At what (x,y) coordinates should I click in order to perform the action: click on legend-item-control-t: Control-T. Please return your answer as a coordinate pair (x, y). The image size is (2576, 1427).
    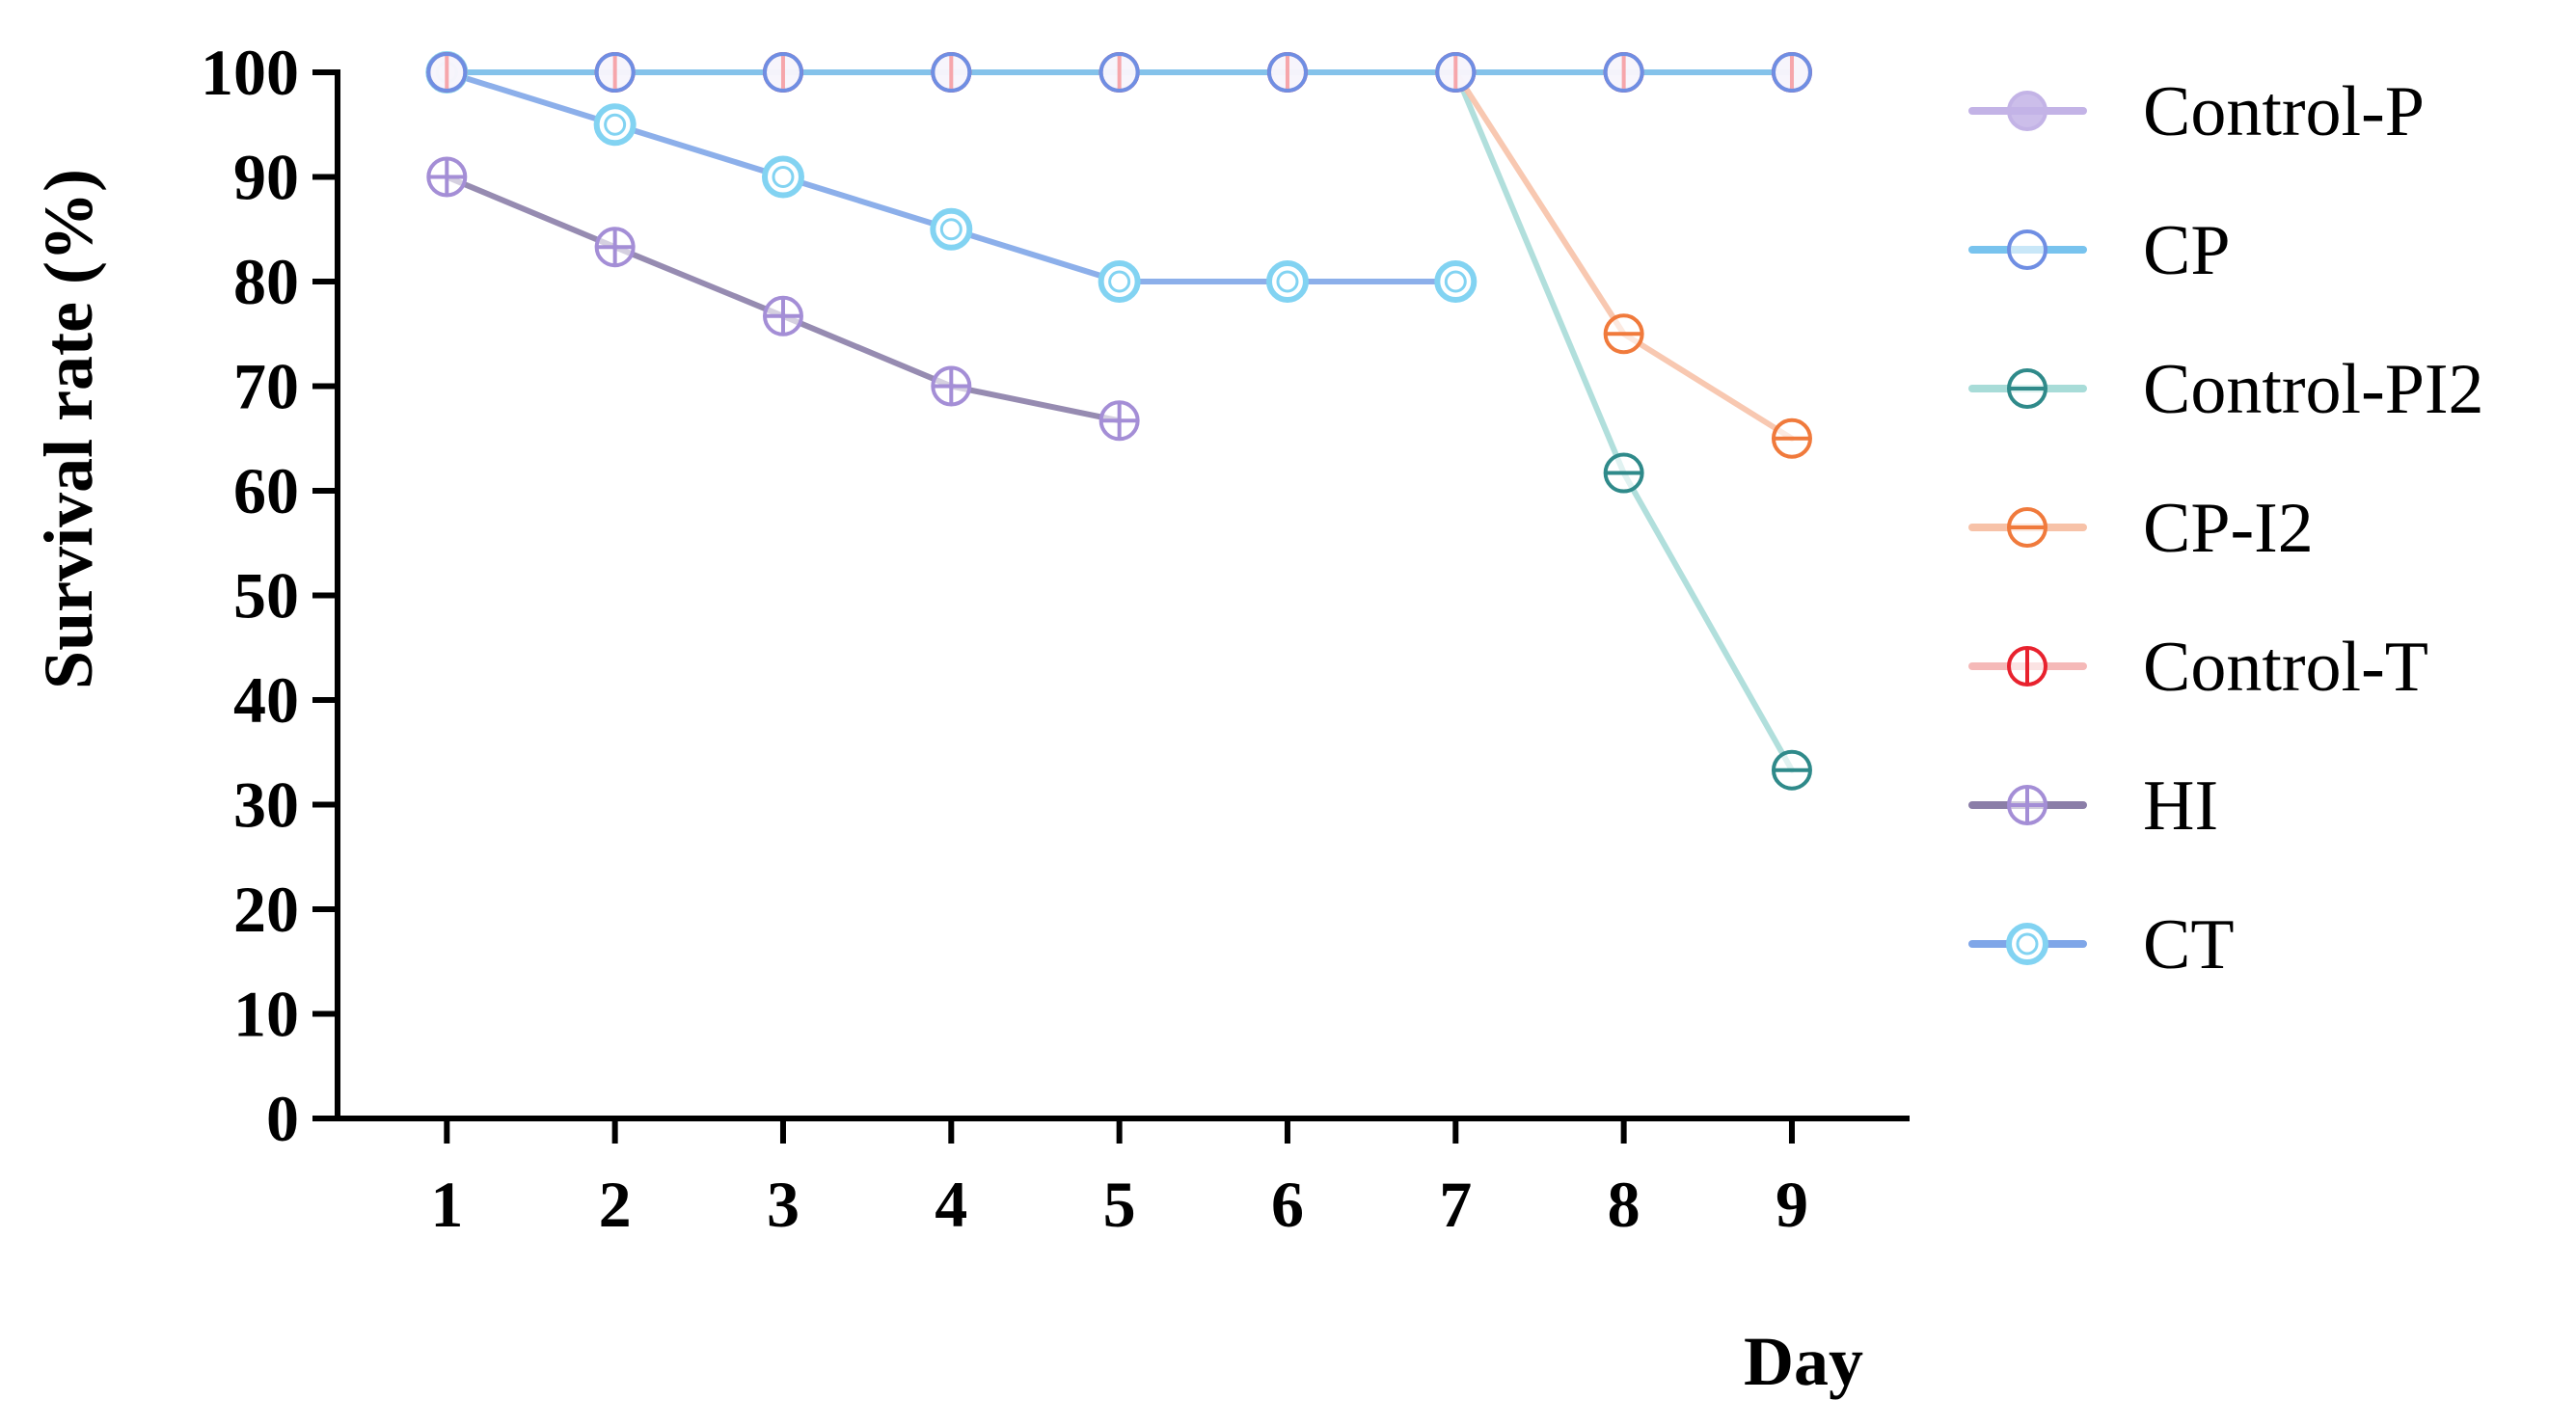
    Looking at the image, I should click on (2198, 667).